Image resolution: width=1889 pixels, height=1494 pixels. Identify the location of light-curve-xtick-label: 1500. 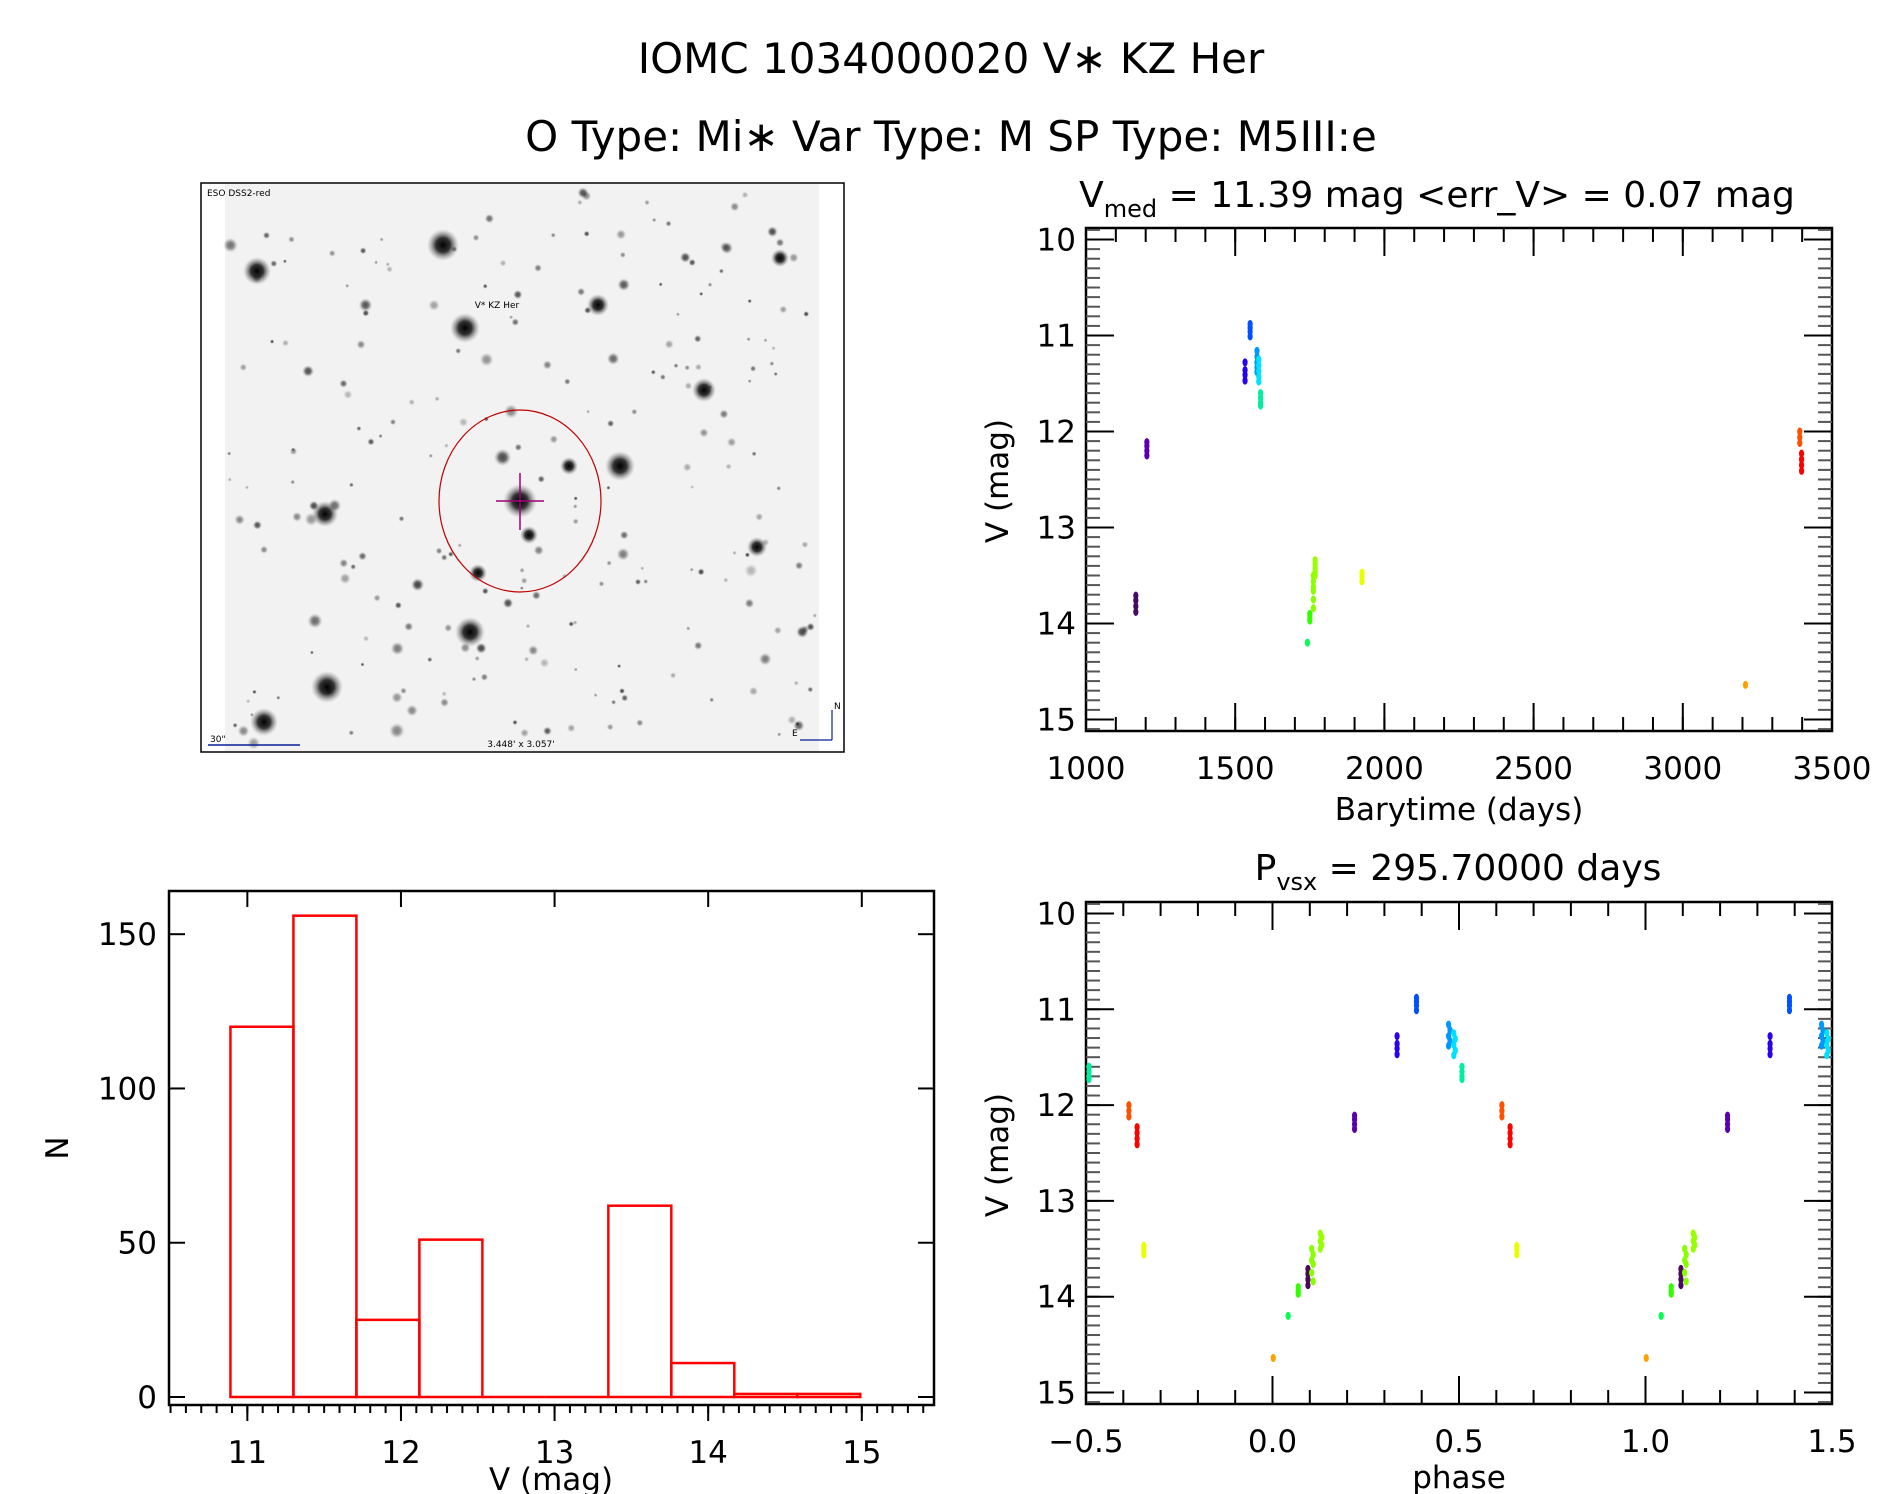
(1235, 769).